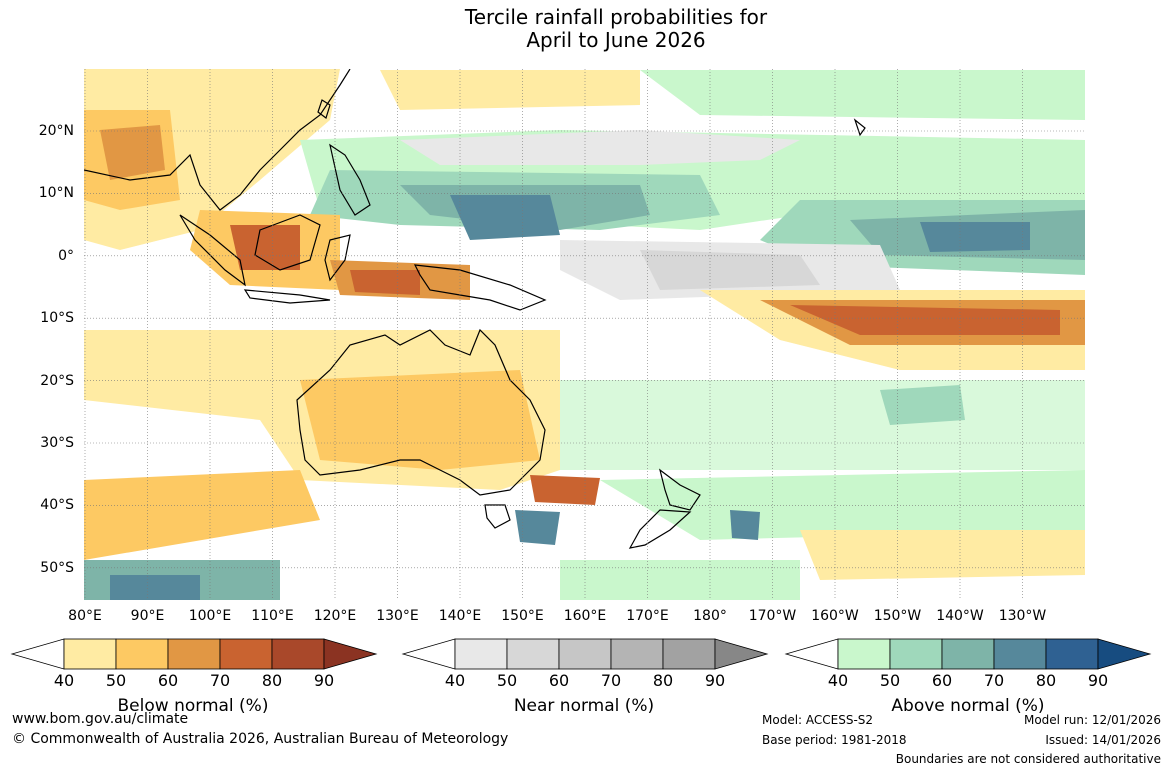 This screenshot has height=770, width=1173. Describe the element at coordinates (272, 616) in the screenshot. I see `longitude-label: 110°E` at that location.